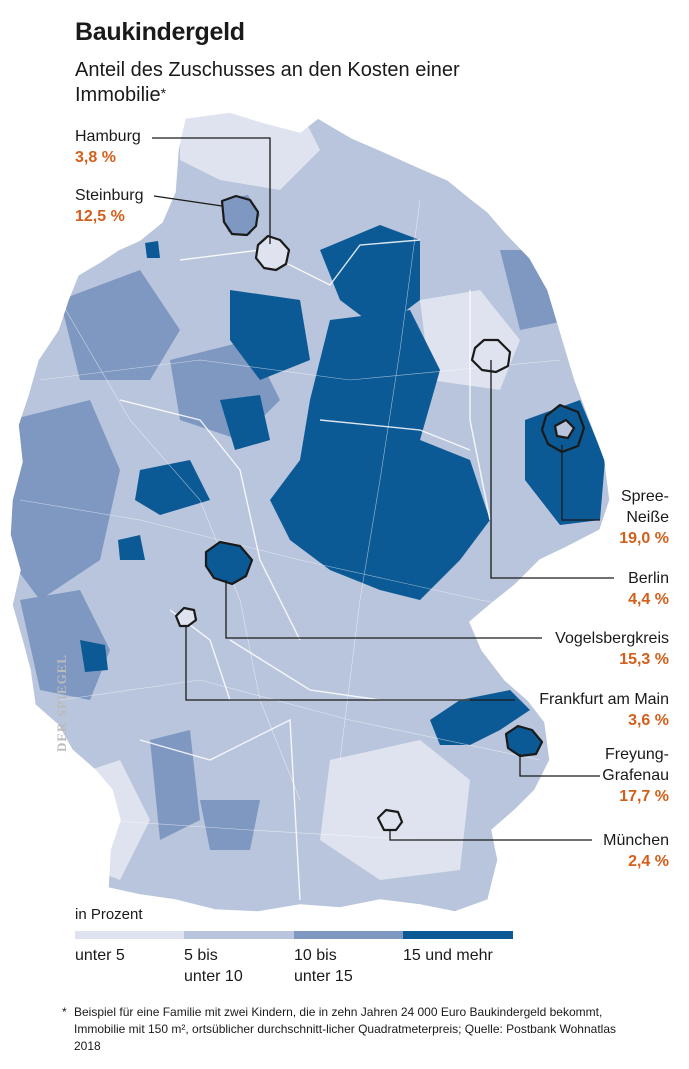 The image size is (689, 1069). Describe the element at coordinates (64, 1012) in the screenshot. I see `footnote-mark: *` at that location.